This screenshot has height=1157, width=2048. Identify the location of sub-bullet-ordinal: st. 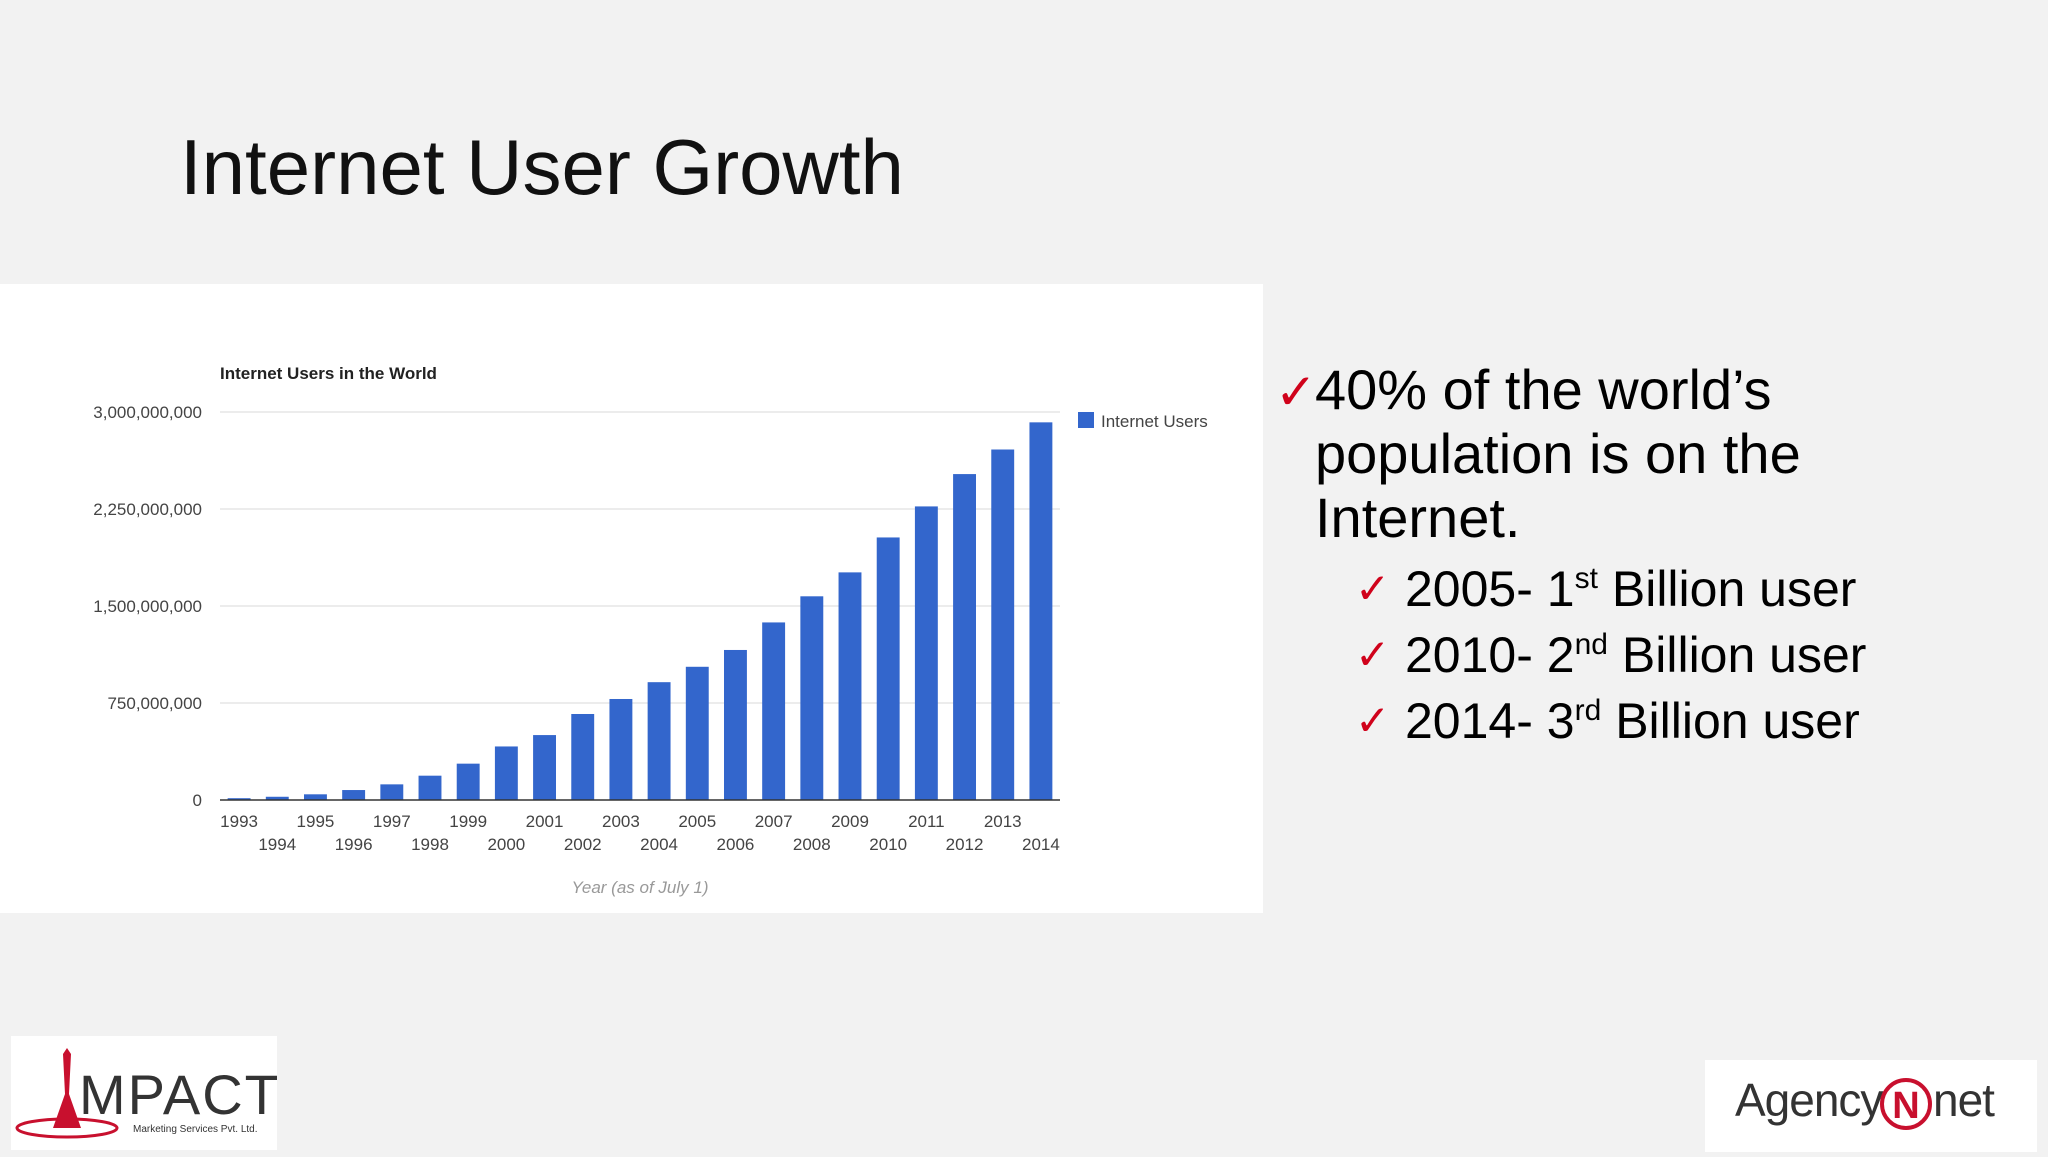
(1586, 578).